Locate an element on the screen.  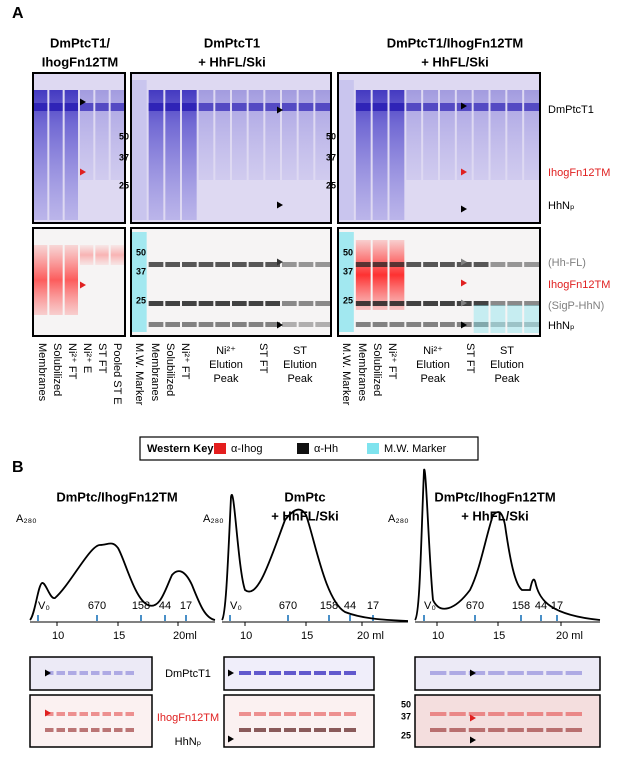
label: 670 is located at coordinates (288, 606).